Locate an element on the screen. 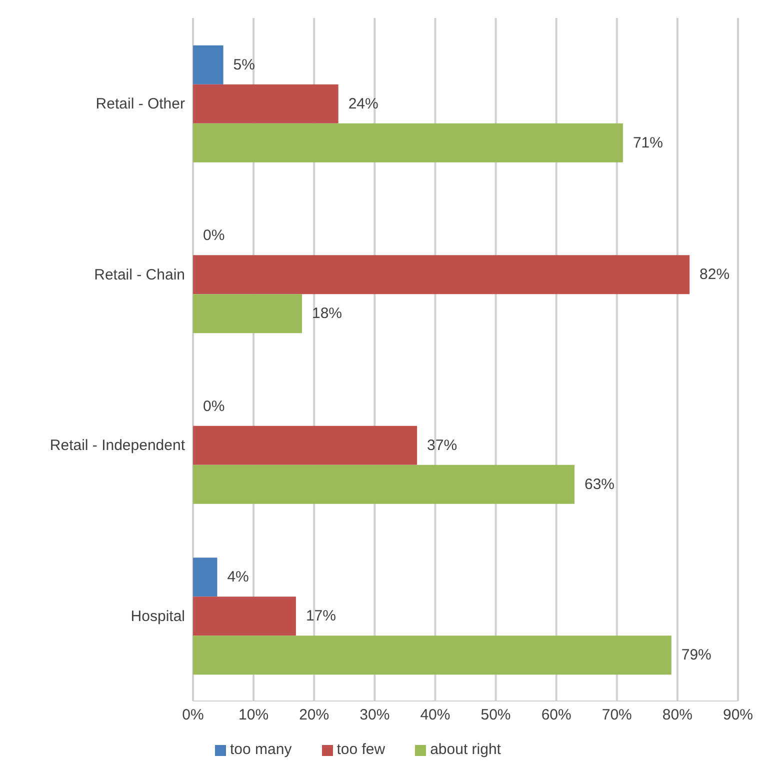 Image resolution: width=769 pixels, height=778 pixels. data-label: 37% is located at coordinates (442, 445).